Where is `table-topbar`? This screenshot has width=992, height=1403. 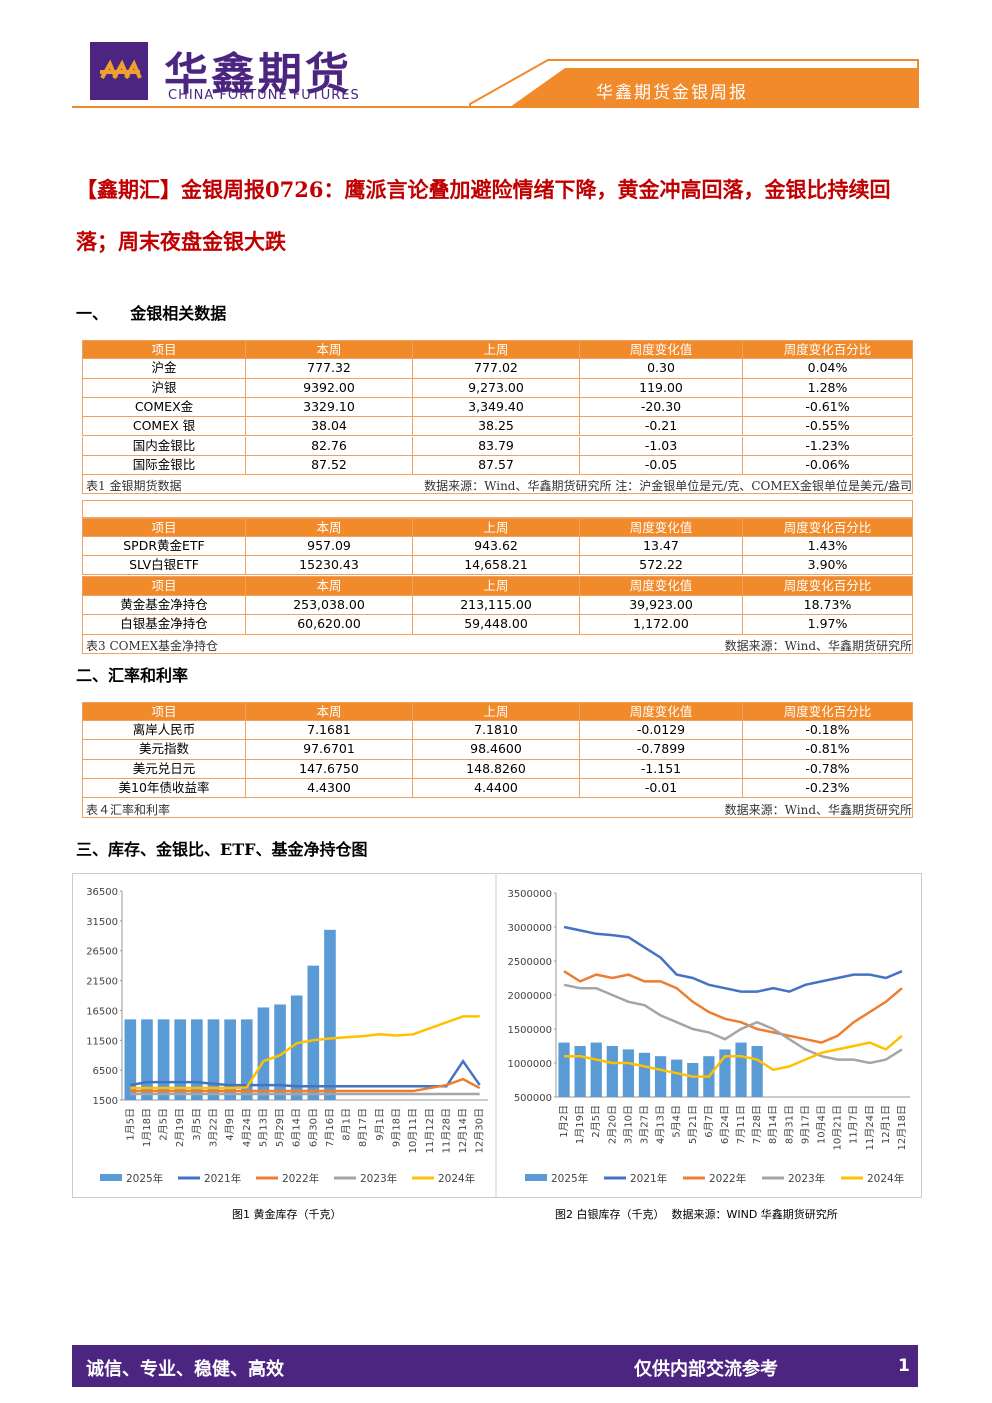
table-topbar is located at coordinates (497, 509).